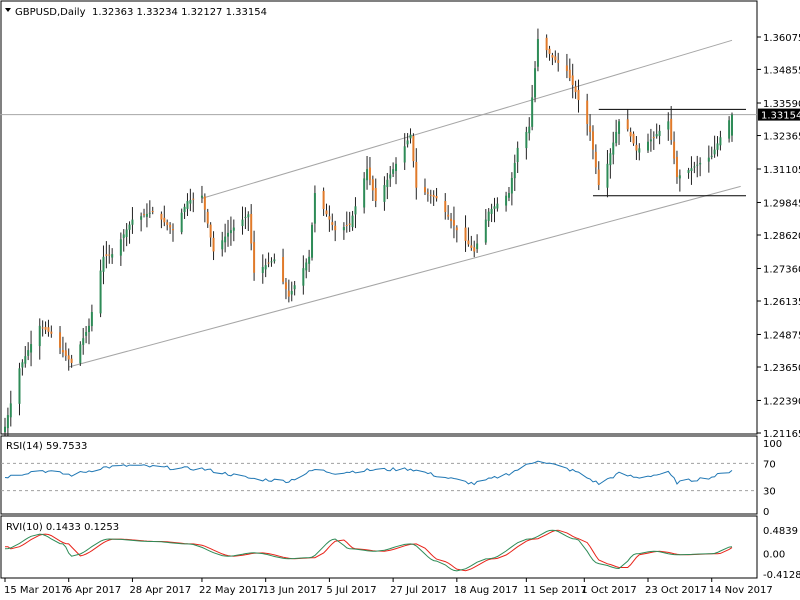 This screenshot has height=600, width=800. Describe the element at coordinates (418, 590) in the screenshot. I see `time-tick-label: 27 Jul 2017` at that location.